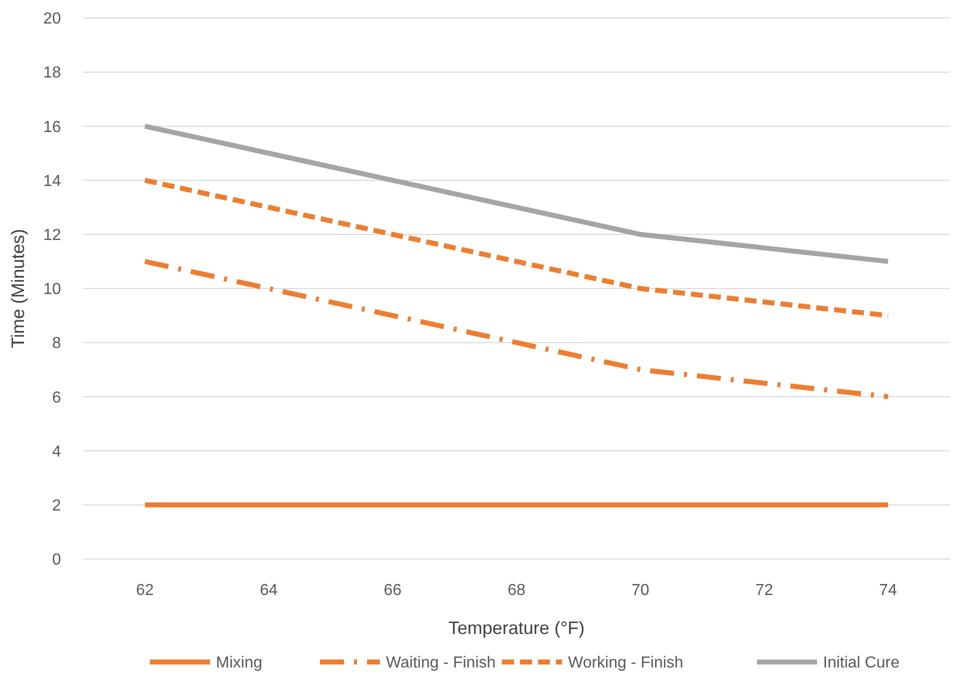 This screenshot has width=977, height=675. I want to click on y-tick-label: 12, so click(52, 235).